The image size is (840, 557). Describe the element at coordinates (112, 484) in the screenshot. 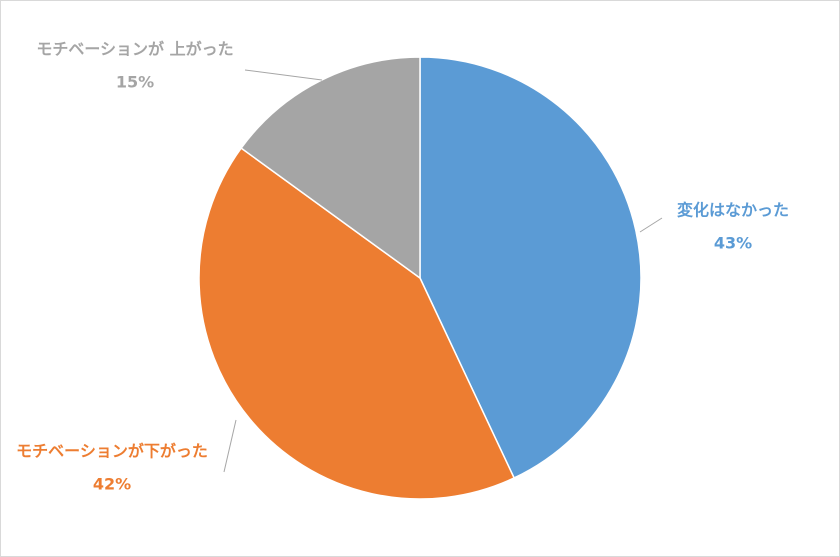

I see `data-label: 42%` at that location.